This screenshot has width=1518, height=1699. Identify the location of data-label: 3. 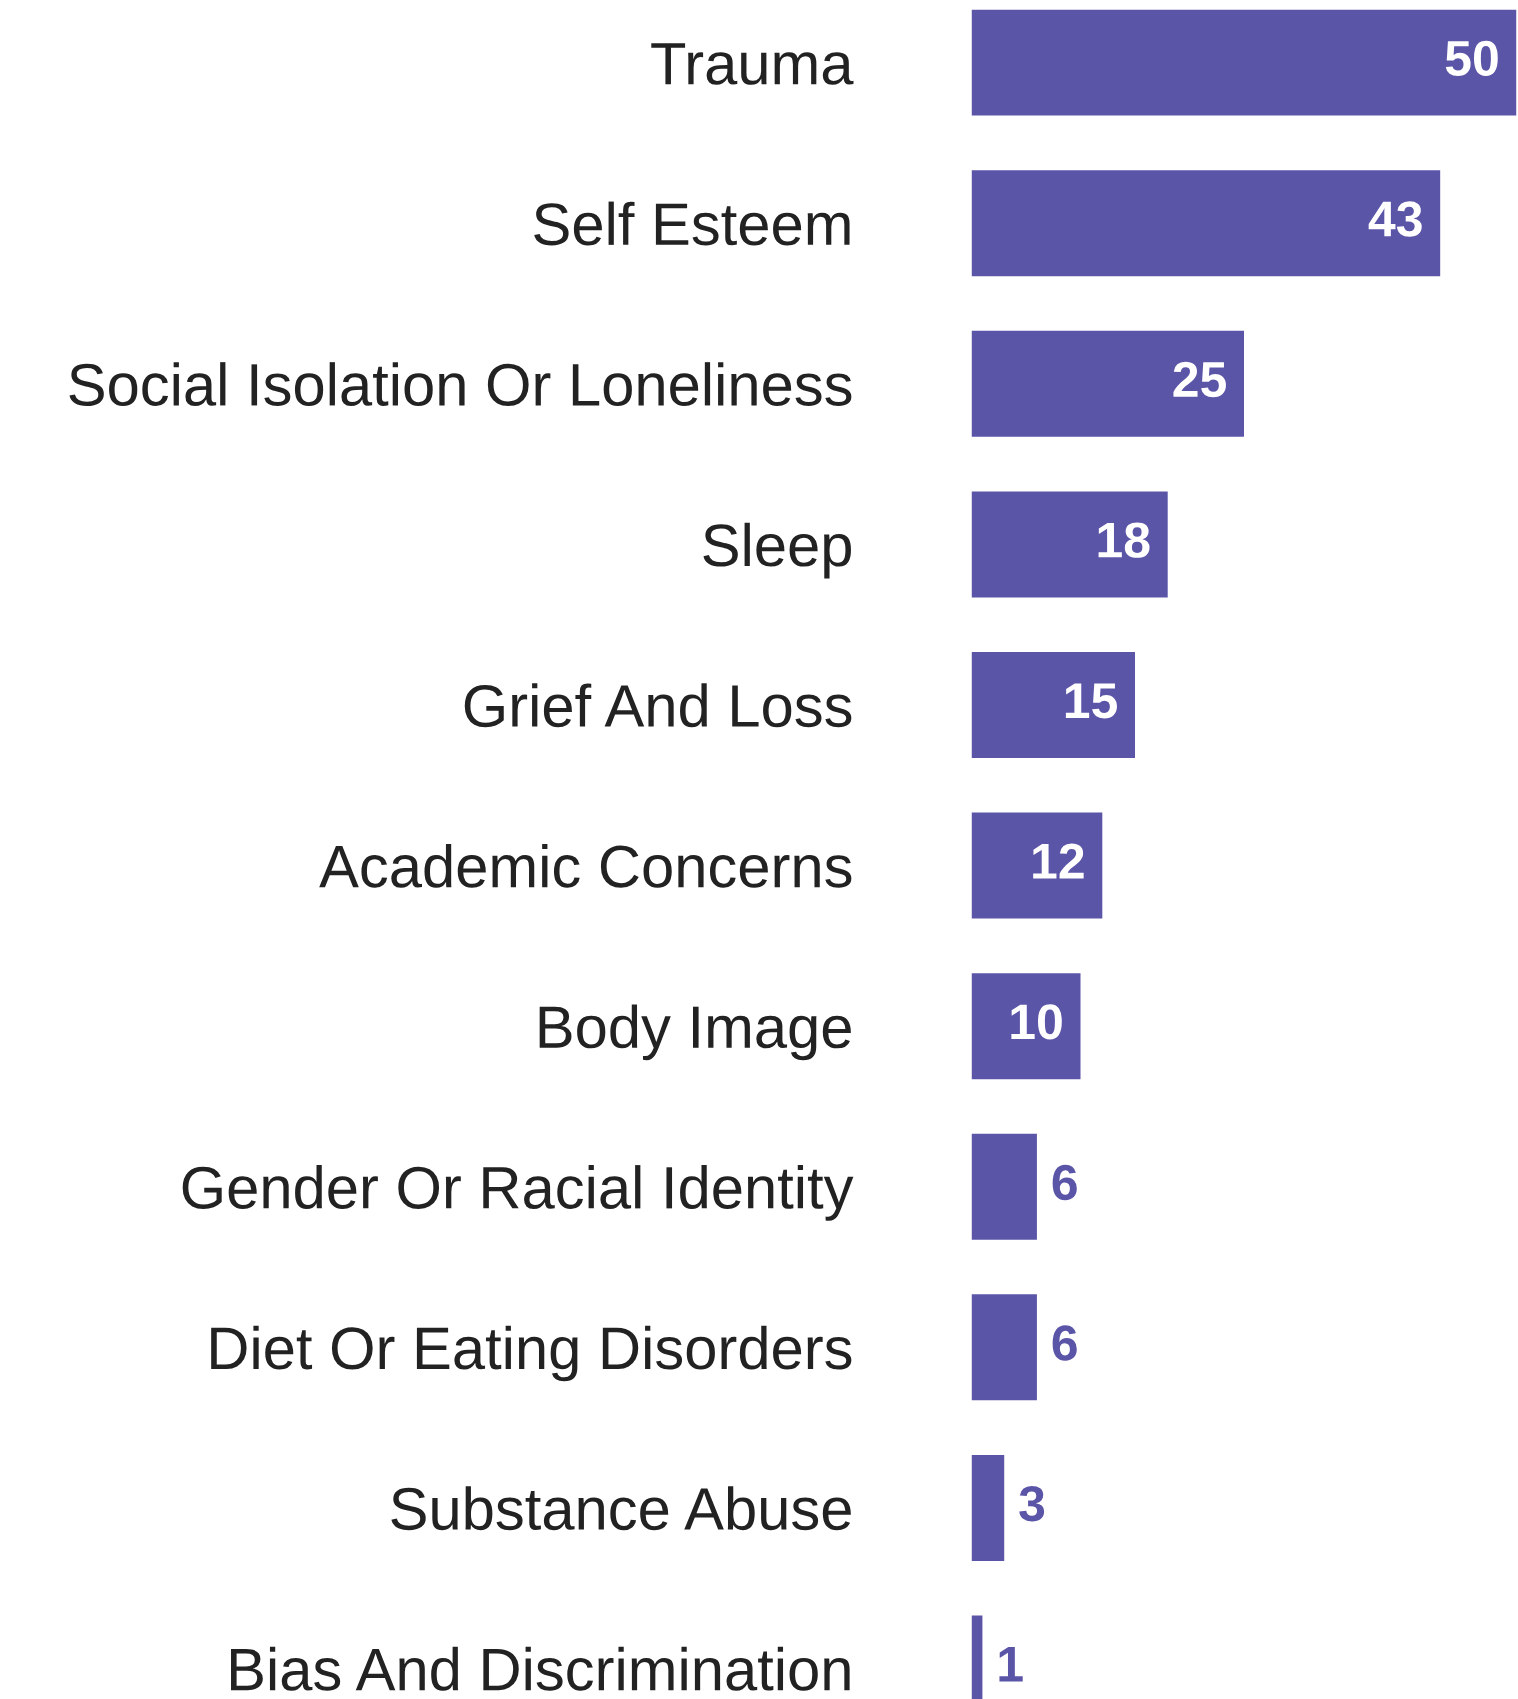
(1032, 1503).